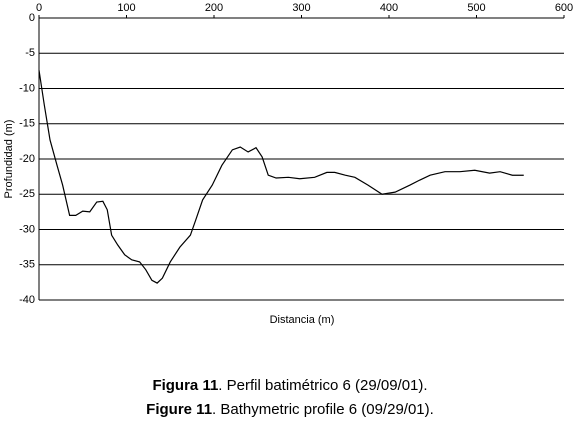 The height and width of the screenshot is (425, 579). Describe the element at coordinates (27, 159) in the screenshot. I see `y-tick-label: -20` at that location.